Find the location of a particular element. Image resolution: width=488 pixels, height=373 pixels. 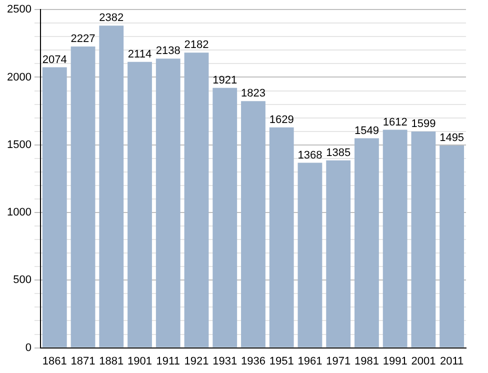

data-label: 2114 is located at coordinates (140, 54).